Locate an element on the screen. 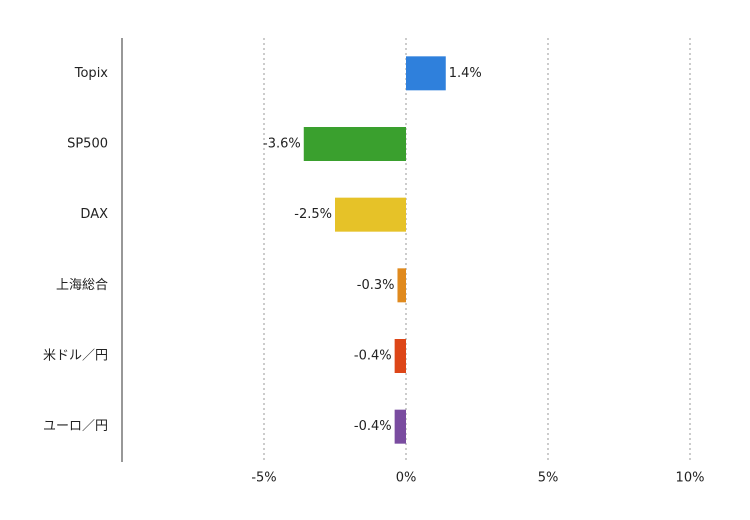 The height and width of the screenshot is (520, 750). y-tick-label: ユーロ／円 is located at coordinates (75, 426).